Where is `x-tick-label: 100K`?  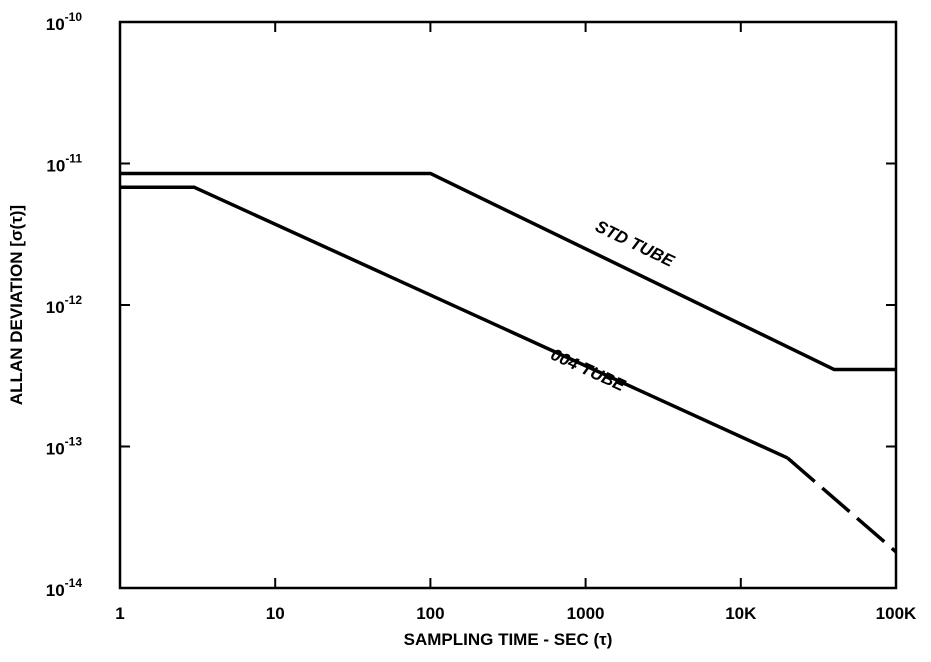
x-tick-label: 100K is located at coordinates (896, 613).